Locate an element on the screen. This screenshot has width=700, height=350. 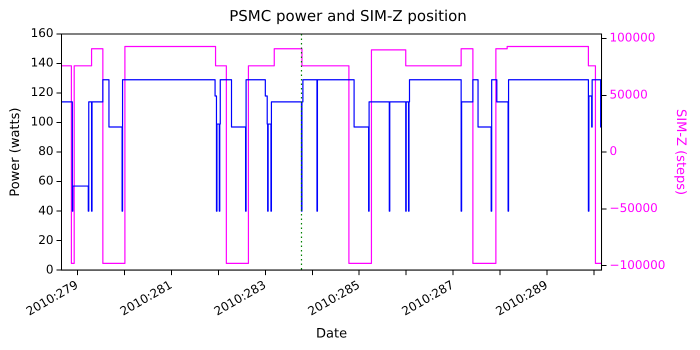
y-tick-label: 160 is located at coordinates (42, 33).